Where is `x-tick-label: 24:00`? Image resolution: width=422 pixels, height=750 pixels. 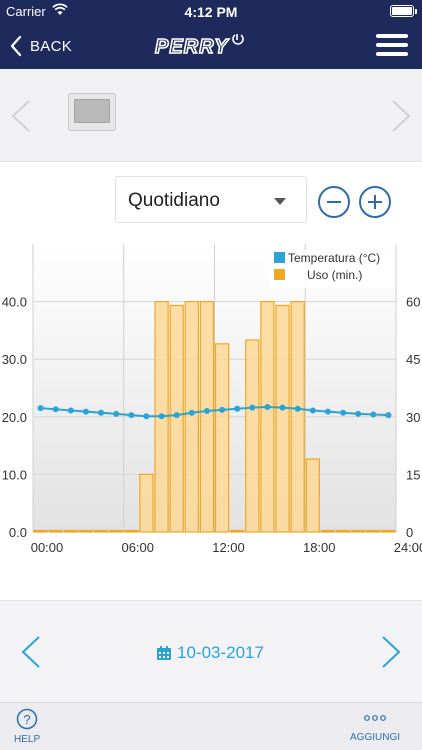 x-tick-label: 24:00 is located at coordinates (408, 547).